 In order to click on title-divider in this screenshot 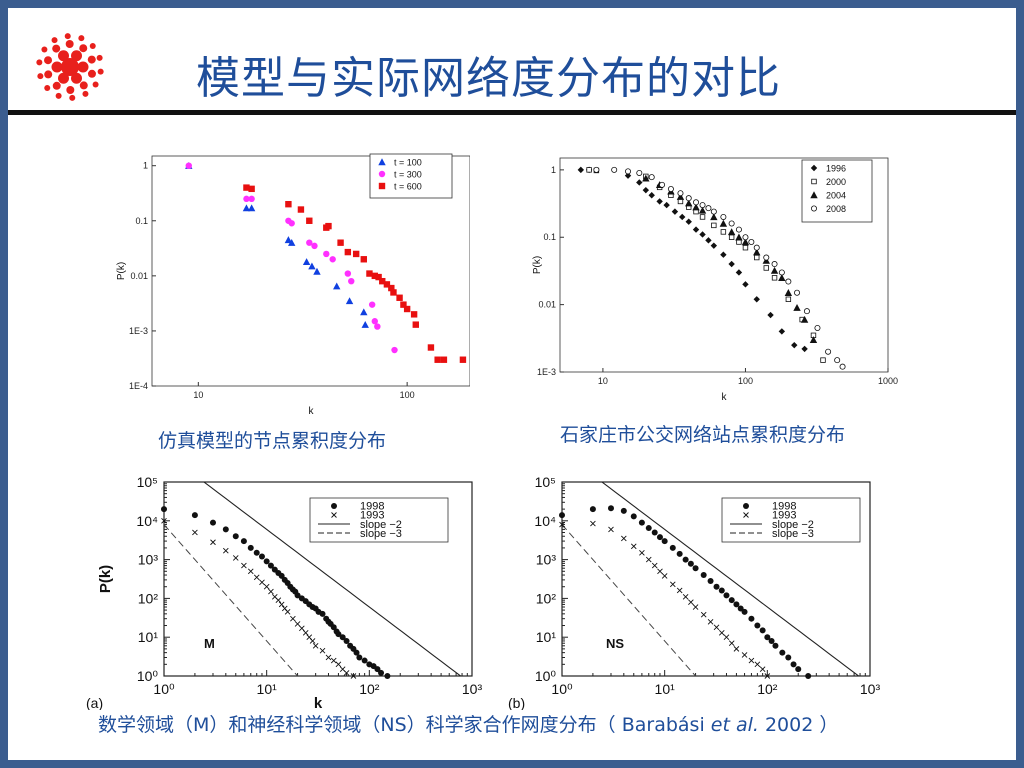, I will do `click(512, 112)`.